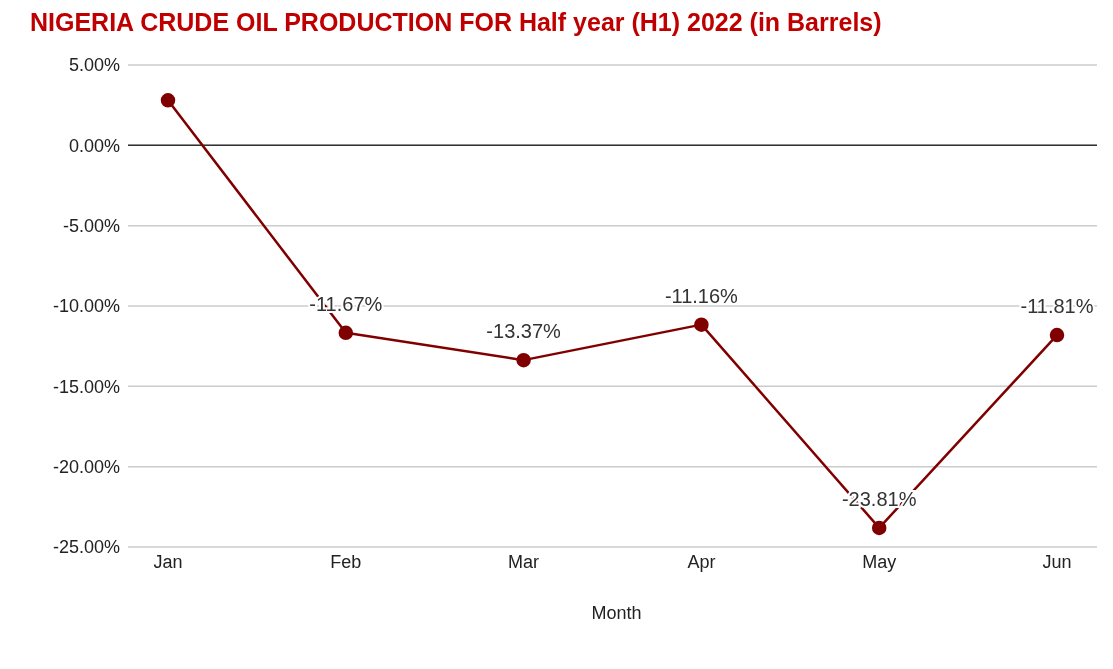  What do you see at coordinates (94, 65) in the screenshot?
I see `y-tick-label: 5.00%` at bounding box center [94, 65].